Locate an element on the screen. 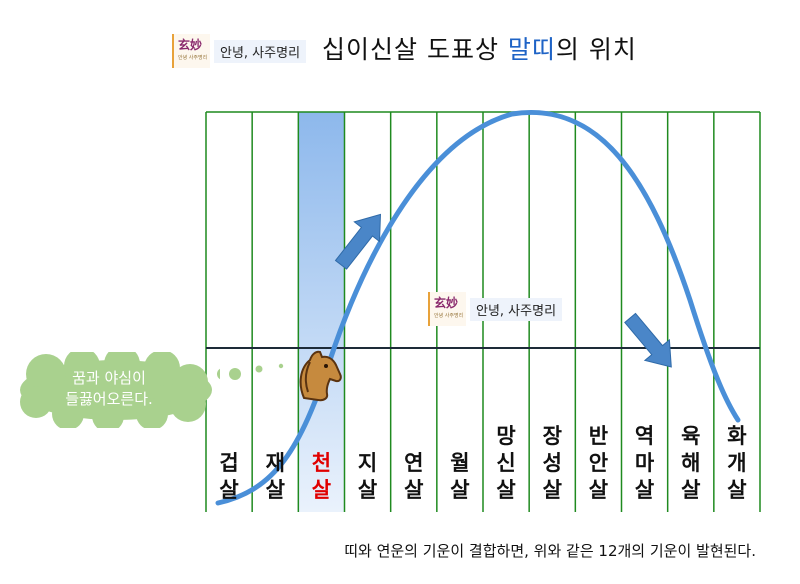 This screenshot has width=800, height=584. title-logo: 玄妙 안녕 사주명리 안녕, 사주명리 is located at coordinates (239, 51).